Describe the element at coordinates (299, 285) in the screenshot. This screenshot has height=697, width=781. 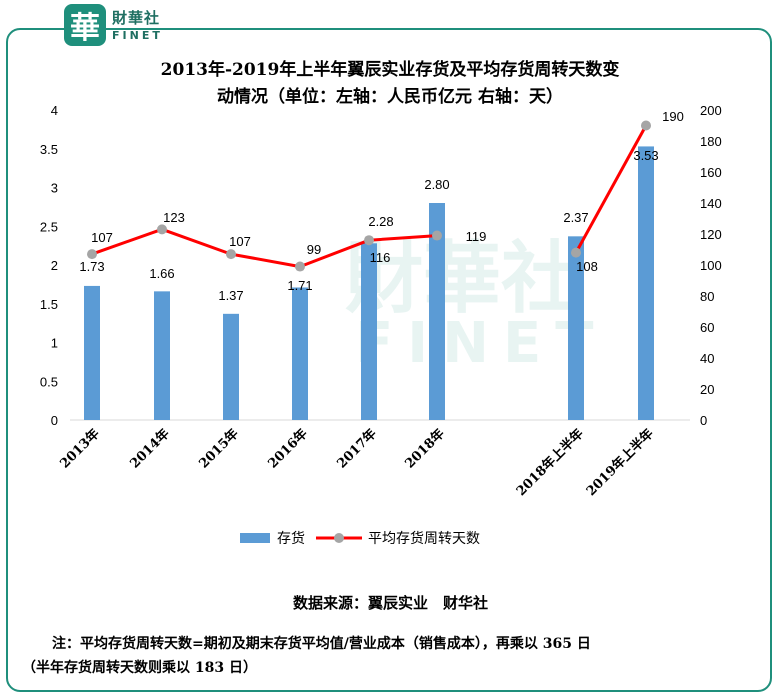
I see `bar-label-4: 1.71` at that location.